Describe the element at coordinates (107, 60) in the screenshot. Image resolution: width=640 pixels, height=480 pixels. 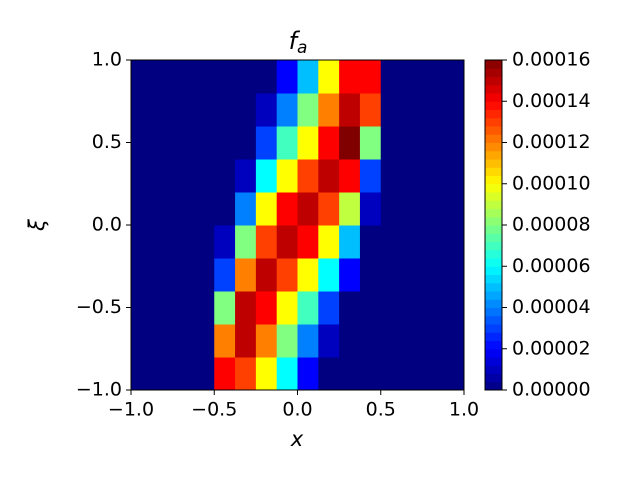
I see `y-tick-label: 1.0` at that location.